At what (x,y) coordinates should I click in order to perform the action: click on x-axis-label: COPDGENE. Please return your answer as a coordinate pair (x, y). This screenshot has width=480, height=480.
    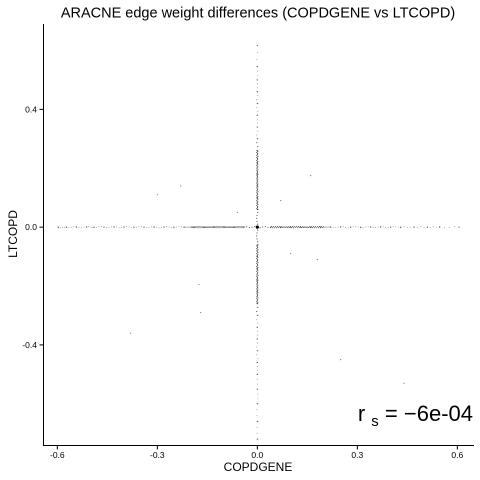
    Looking at the image, I should click on (258, 467).